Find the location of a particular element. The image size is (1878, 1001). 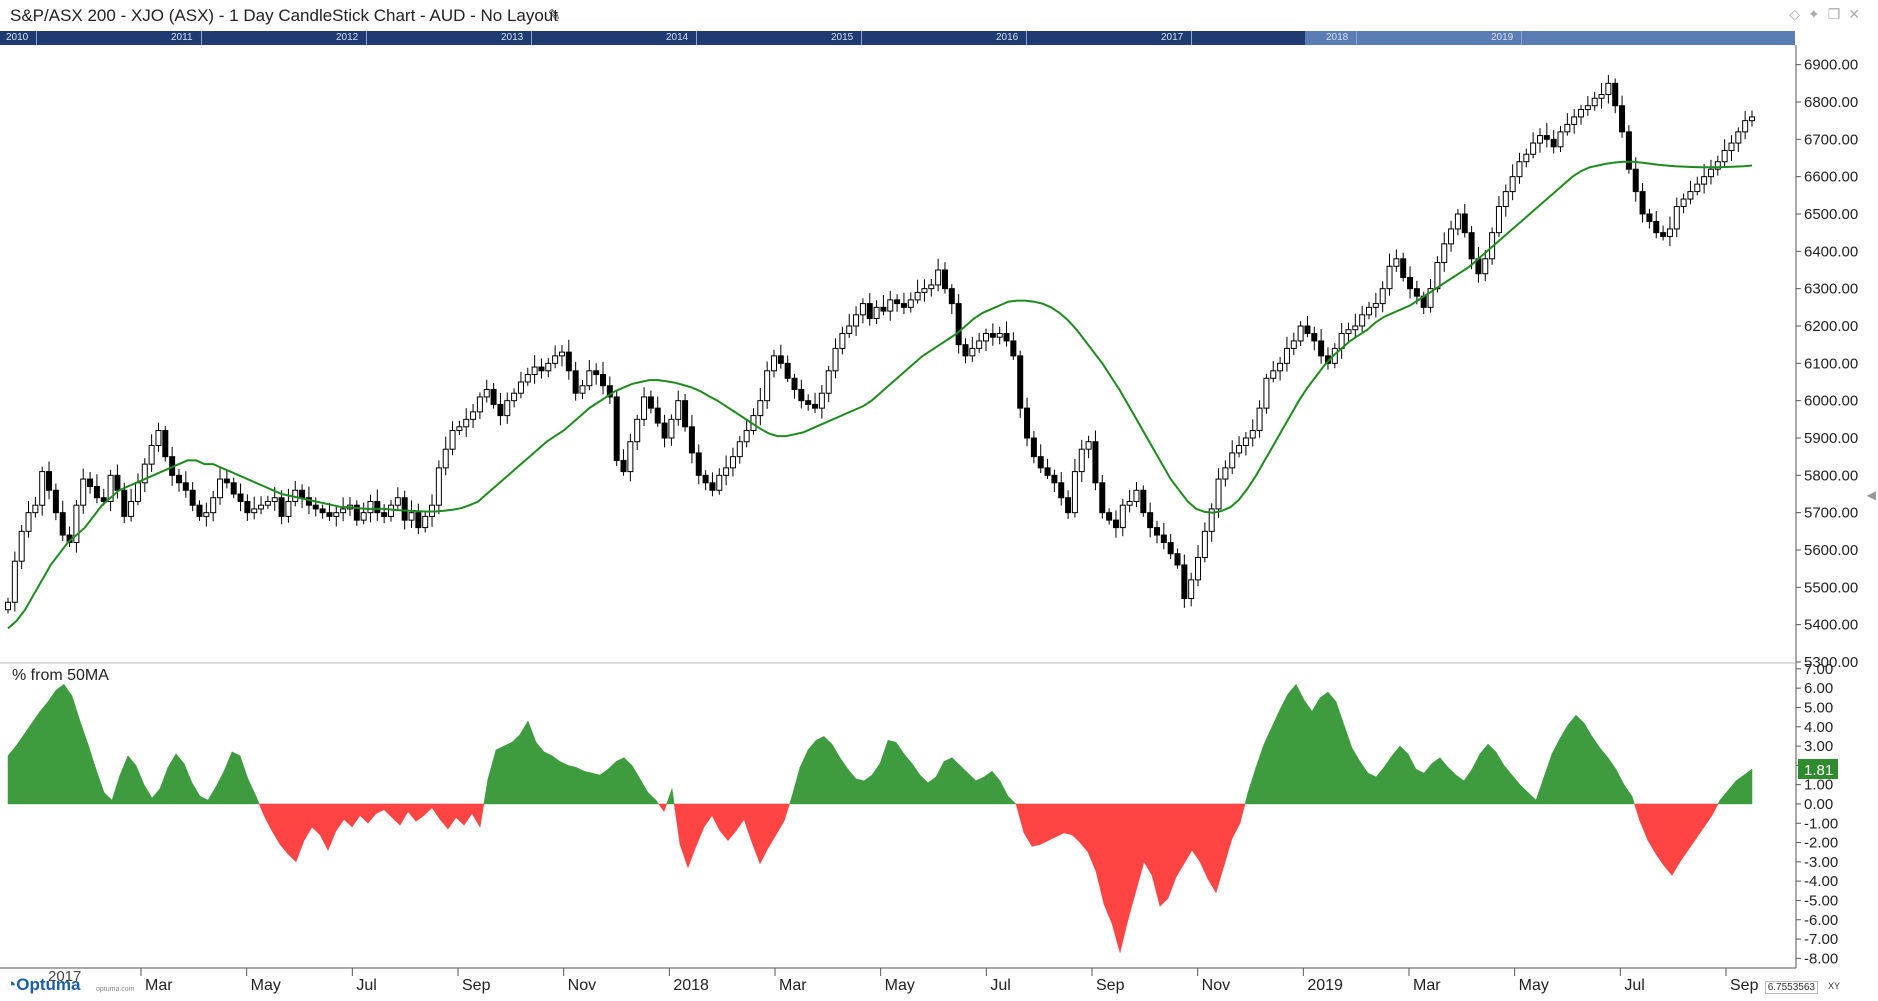

price-y-tick-label: 6700.00 is located at coordinates (1831, 139).